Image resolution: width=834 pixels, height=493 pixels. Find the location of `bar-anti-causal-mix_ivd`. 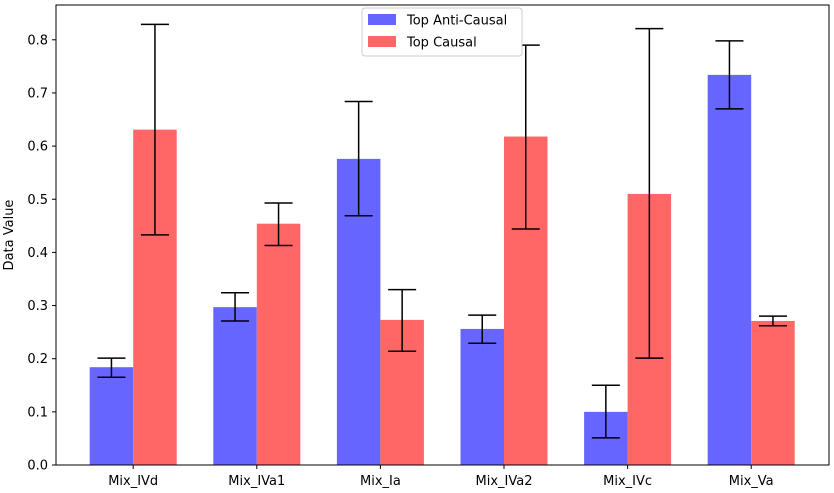

bar-anti-causal-mix_ivd is located at coordinates (111, 416).